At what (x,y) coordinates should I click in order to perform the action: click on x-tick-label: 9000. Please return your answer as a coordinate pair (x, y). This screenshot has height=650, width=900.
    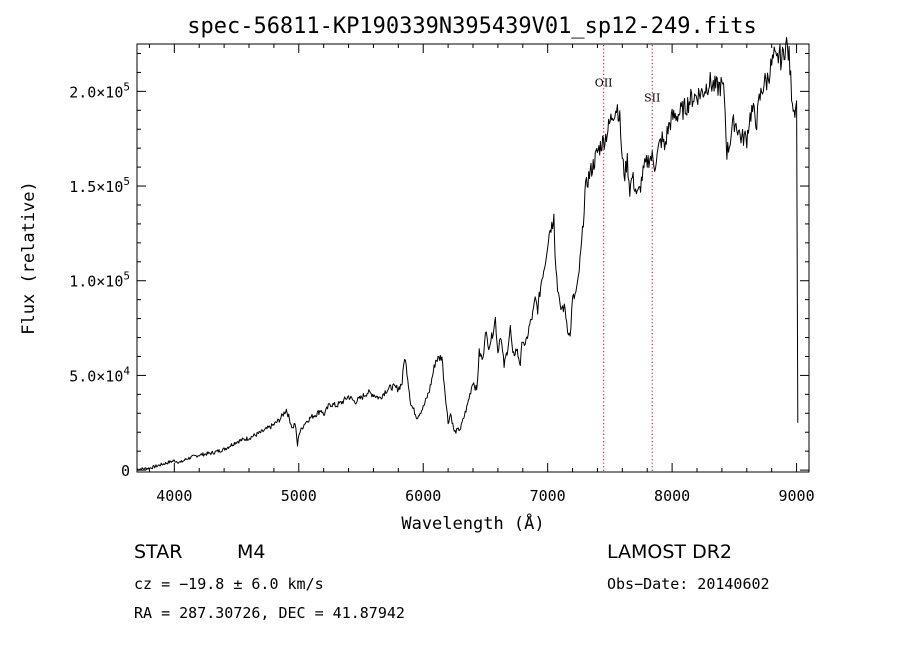
    Looking at the image, I should click on (796, 496).